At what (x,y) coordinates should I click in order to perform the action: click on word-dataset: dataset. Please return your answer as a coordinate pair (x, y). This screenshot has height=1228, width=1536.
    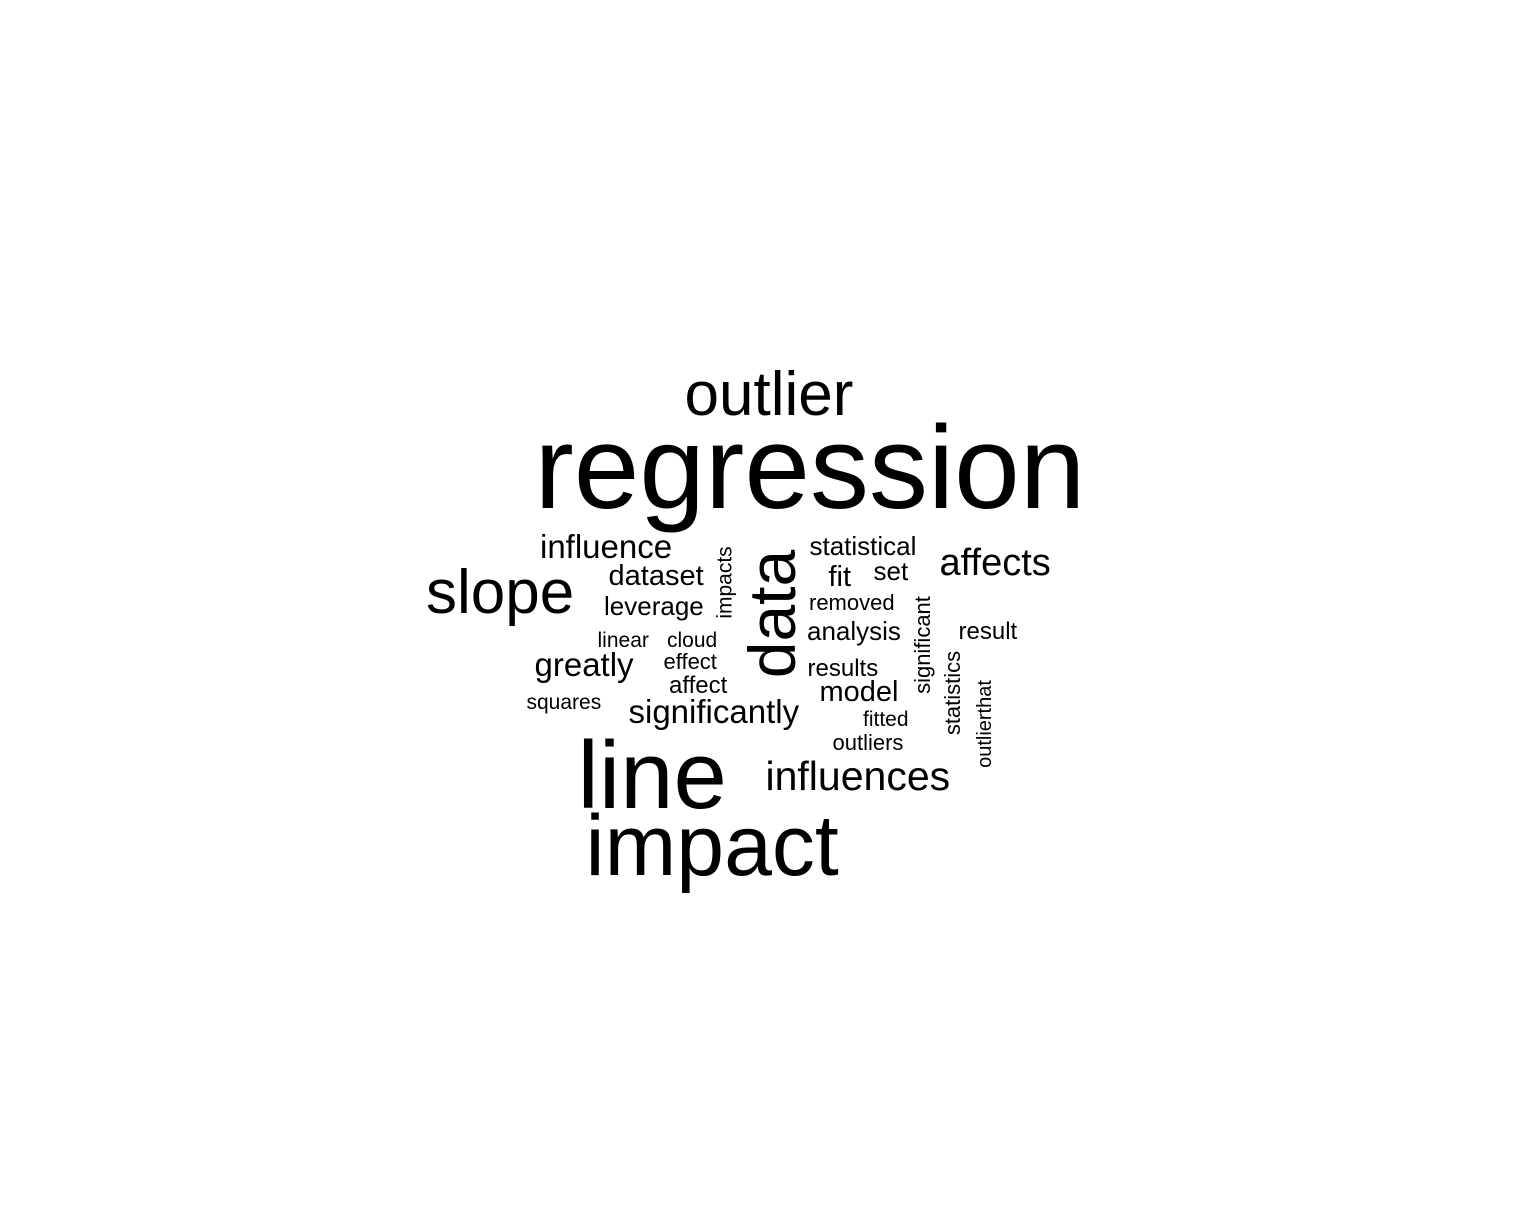
    Looking at the image, I should click on (656, 575).